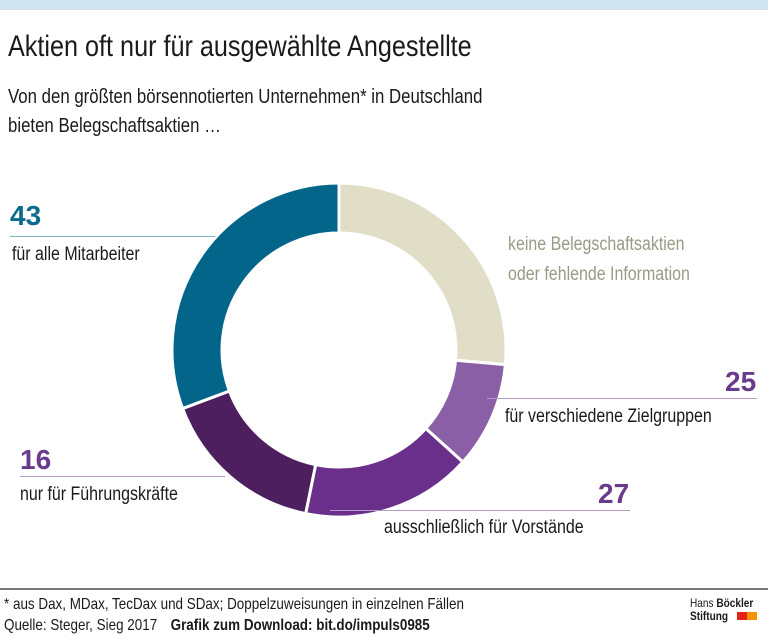 The height and width of the screenshot is (639, 768). What do you see at coordinates (741, 381) in the screenshot?
I see `value-zielgruppen: 25` at bounding box center [741, 381].